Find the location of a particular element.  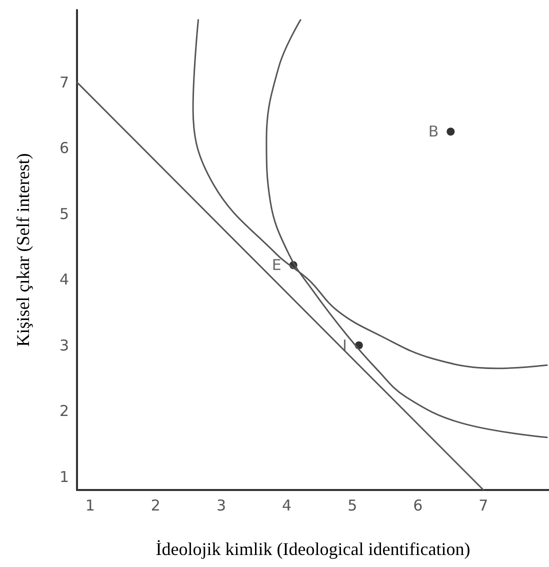

x-tick-label: 3 is located at coordinates (221, 505).